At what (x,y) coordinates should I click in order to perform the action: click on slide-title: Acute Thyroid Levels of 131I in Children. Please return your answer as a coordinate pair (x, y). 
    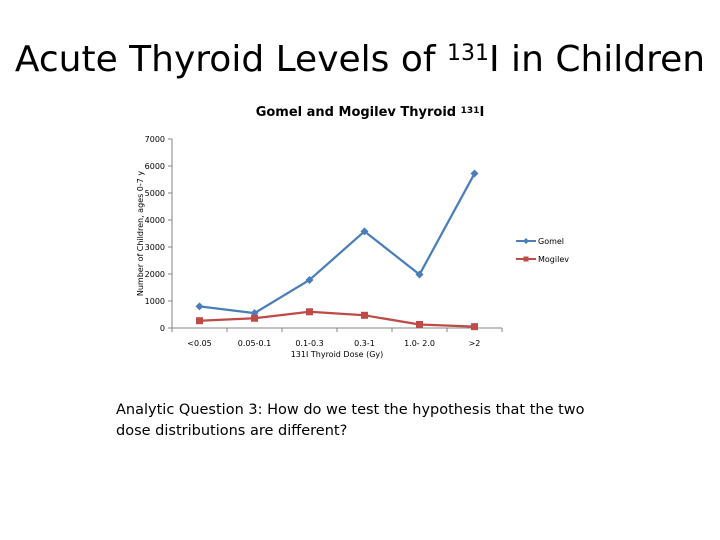
    Looking at the image, I should click on (360, 60).